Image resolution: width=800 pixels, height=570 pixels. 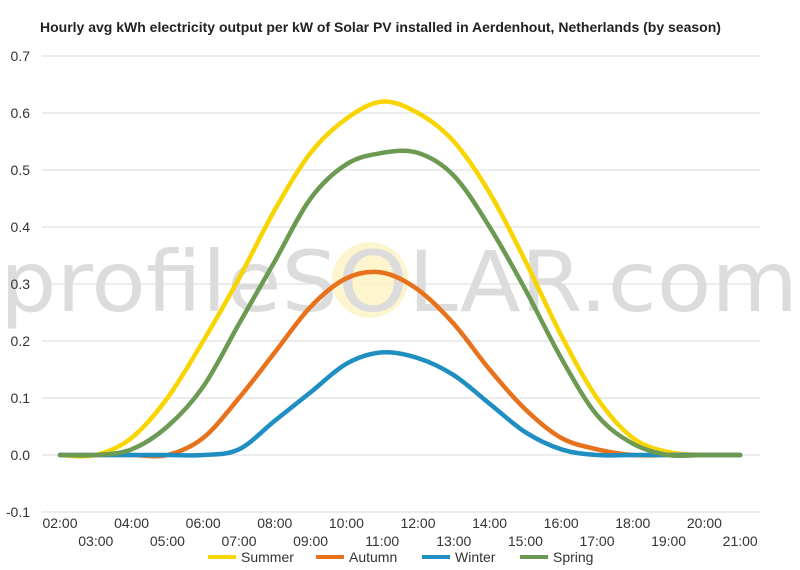 What do you see at coordinates (267, 557) in the screenshot?
I see `legend-label: Summer` at bounding box center [267, 557].